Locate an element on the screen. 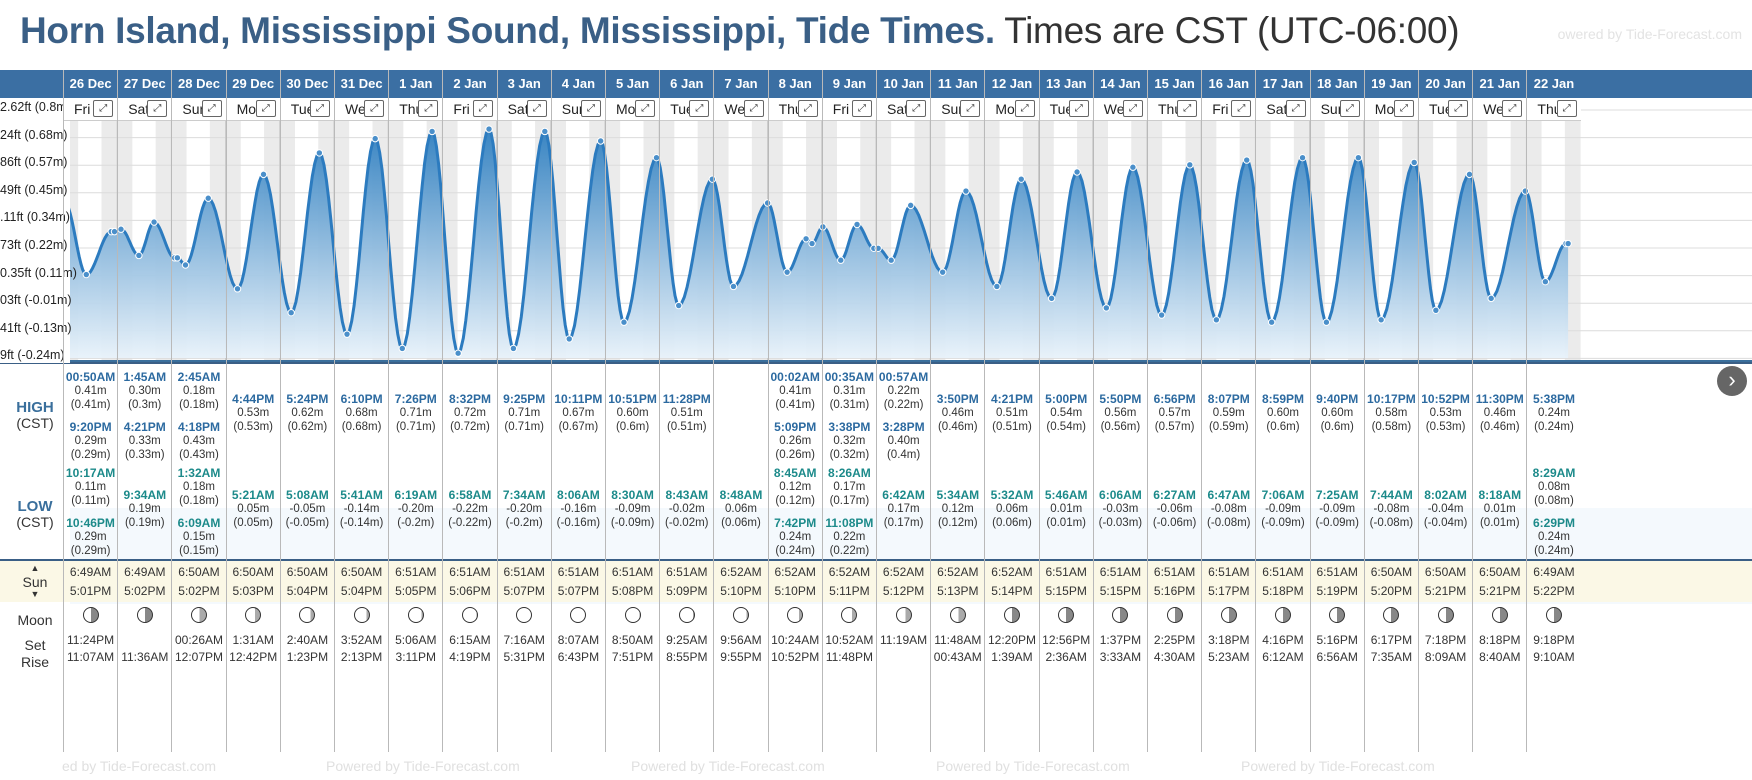 The width and height of the screenshot is (1752, 780). sunrise-time: 6:52AM is located at coordinates (795, 572).